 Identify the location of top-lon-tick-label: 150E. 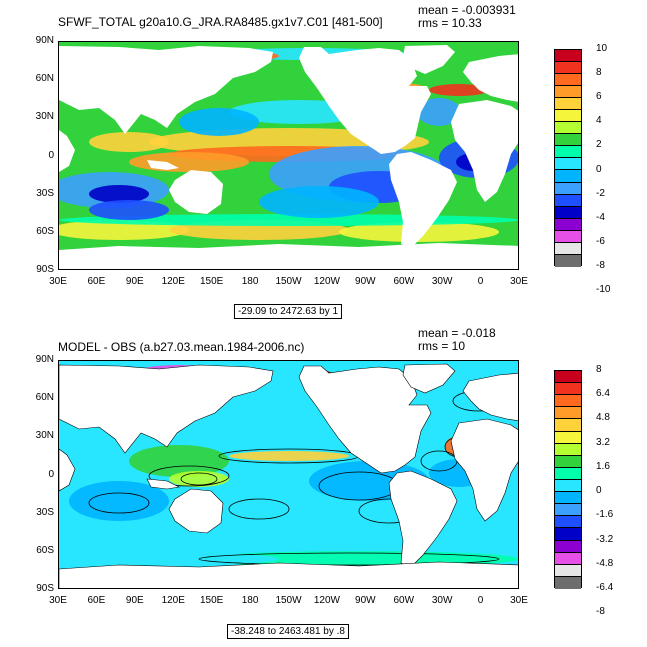
(211, 281).